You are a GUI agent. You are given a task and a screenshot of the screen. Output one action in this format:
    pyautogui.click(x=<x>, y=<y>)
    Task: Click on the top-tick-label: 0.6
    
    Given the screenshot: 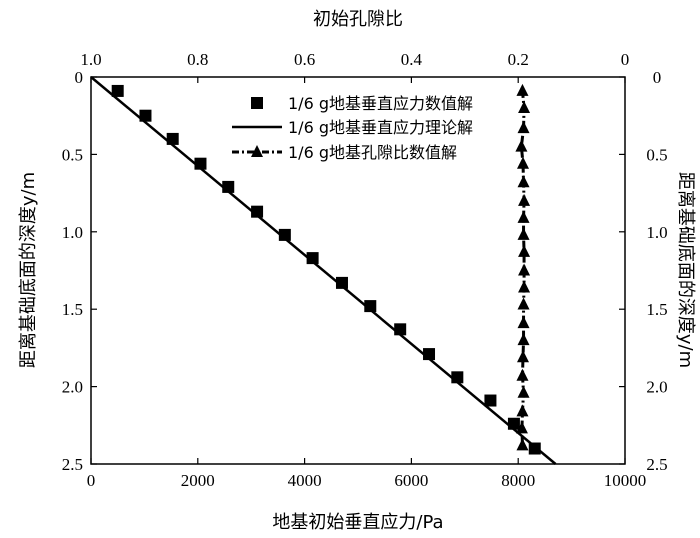 What is the action you would take?
    pyautogui.click(x=304, y=59)
    